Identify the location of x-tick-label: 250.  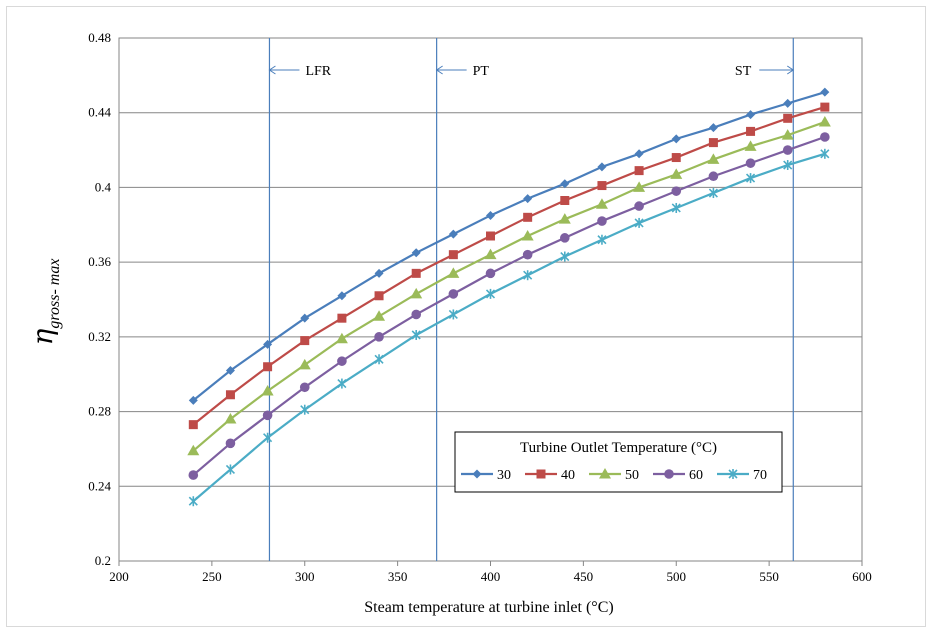
(212, 576).